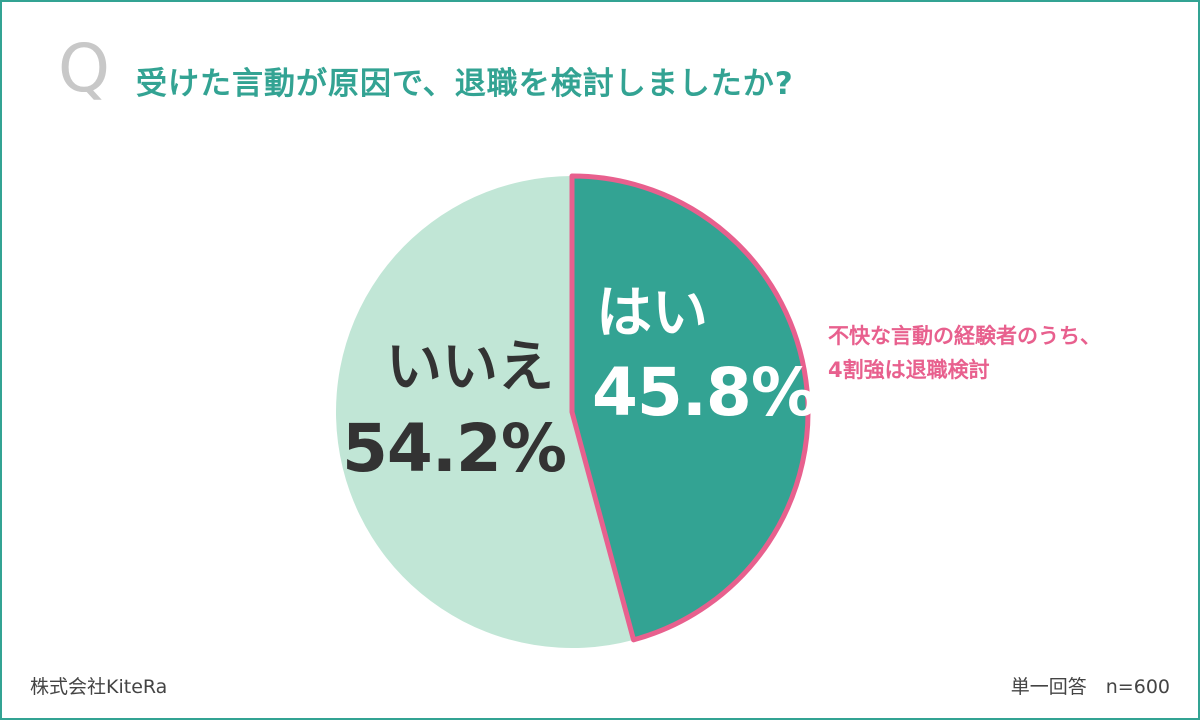 This screenshot has width=1200, height=722. I want to click on slice-label-no: いいえ 54.2%, so click(454, 411).